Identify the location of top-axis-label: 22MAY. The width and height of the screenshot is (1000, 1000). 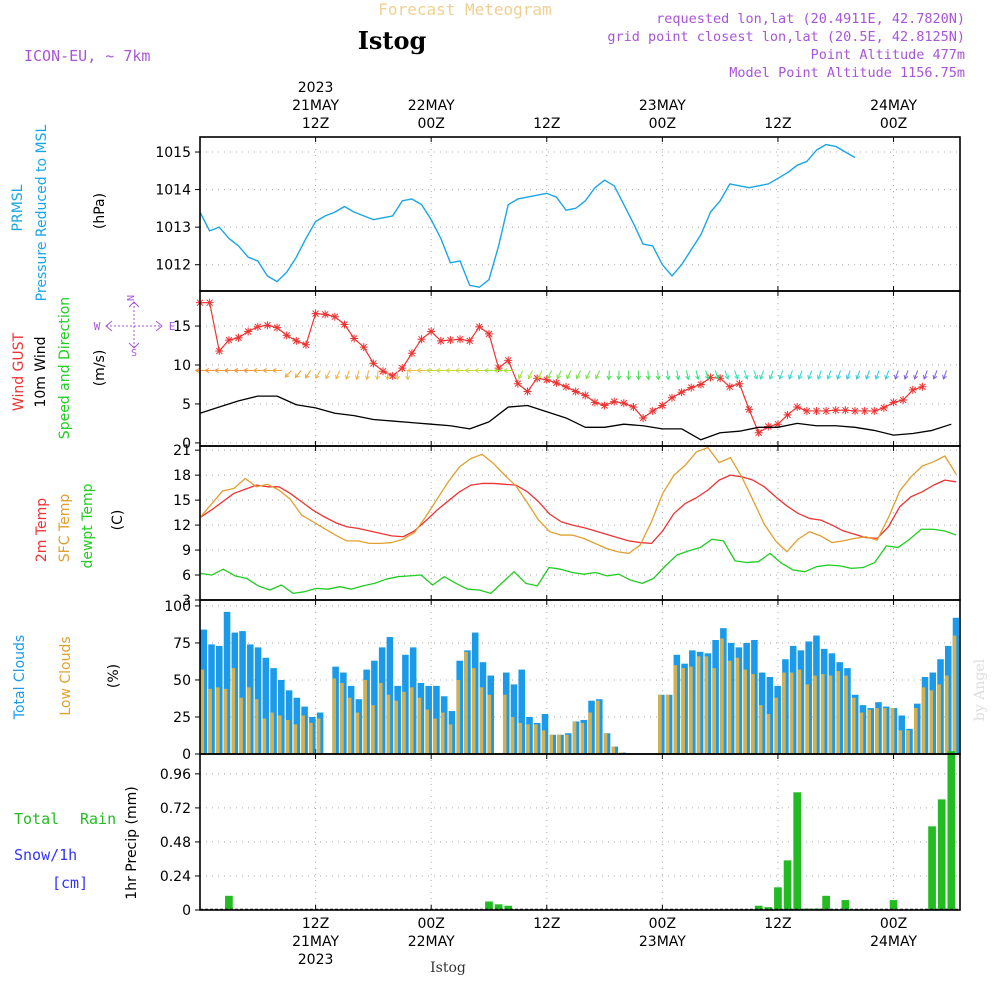
(431, 106).